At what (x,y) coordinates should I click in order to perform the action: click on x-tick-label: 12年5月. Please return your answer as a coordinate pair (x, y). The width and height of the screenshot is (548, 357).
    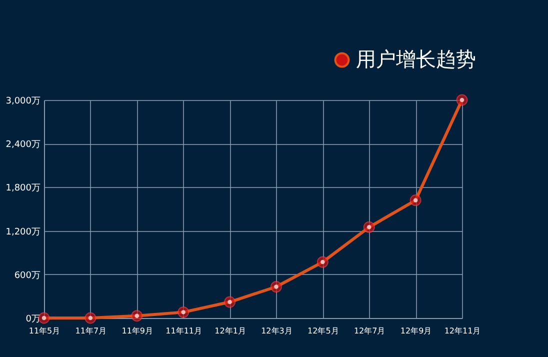
    Looking at the image, I should click on (323, 331).